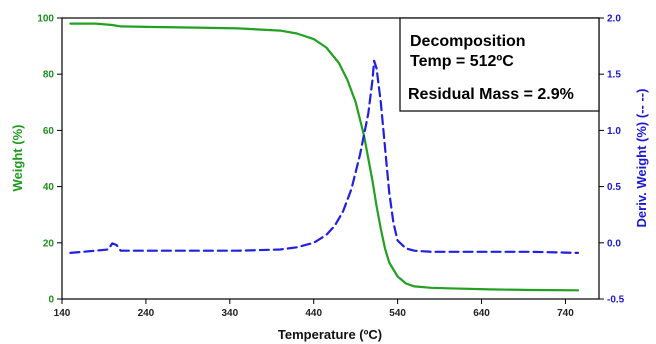  I want to click on y-right-tick-label: 0.0, so click(614, 243).